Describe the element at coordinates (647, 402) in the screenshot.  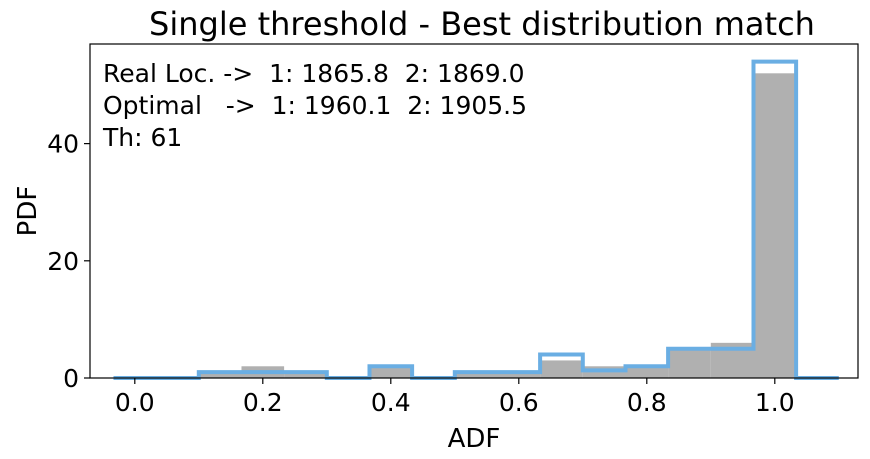
I see `x-tick-label: 0.8` at that location.